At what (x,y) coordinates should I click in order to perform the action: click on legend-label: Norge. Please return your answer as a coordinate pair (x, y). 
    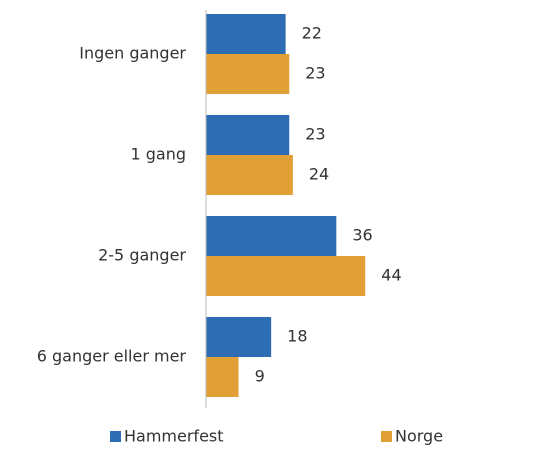
    Looking at the image, I should click on (419, 436).